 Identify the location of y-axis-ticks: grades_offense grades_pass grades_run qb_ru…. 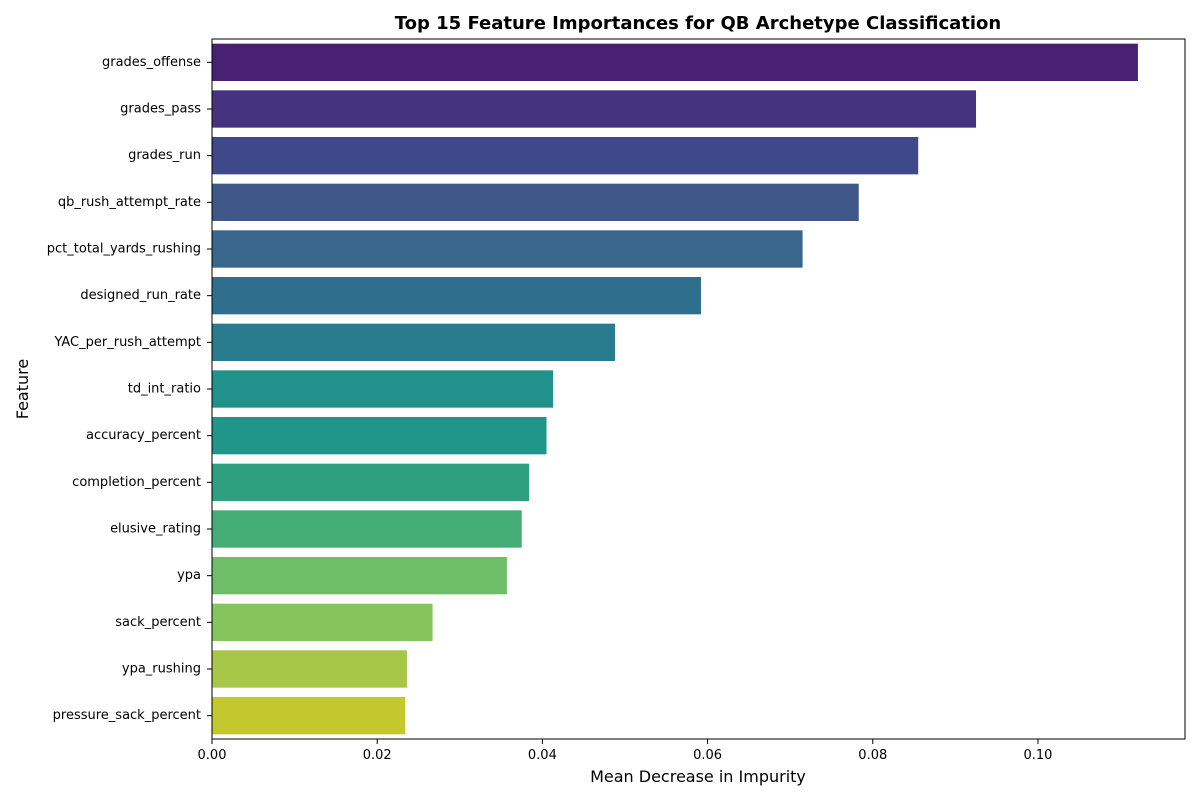
(129, 389).